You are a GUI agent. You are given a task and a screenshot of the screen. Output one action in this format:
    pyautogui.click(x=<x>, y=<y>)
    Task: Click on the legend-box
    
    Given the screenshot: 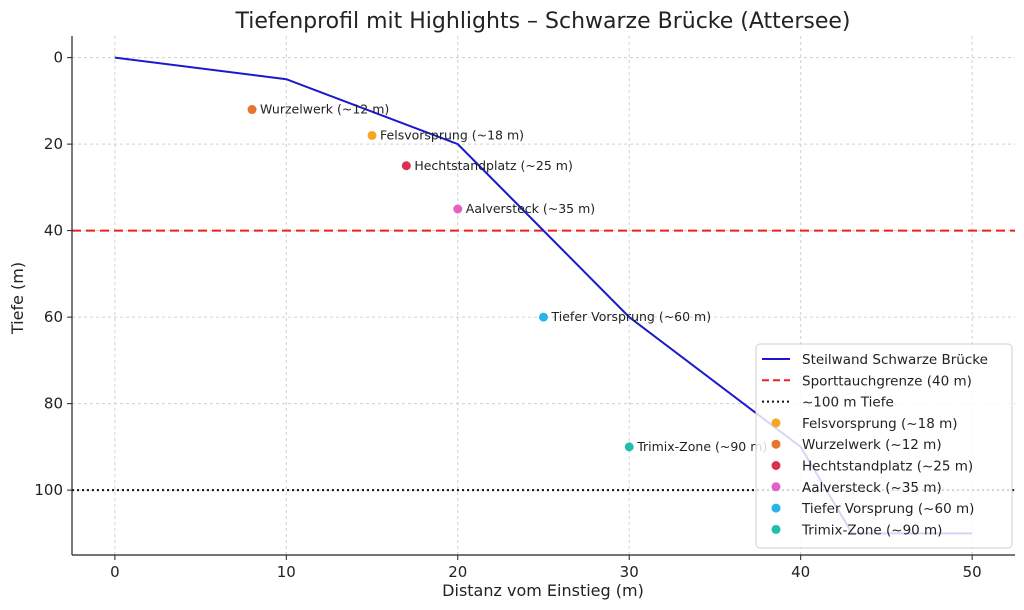 What is the action you would take?
    pyautogui.click(x=884, y=446)
    